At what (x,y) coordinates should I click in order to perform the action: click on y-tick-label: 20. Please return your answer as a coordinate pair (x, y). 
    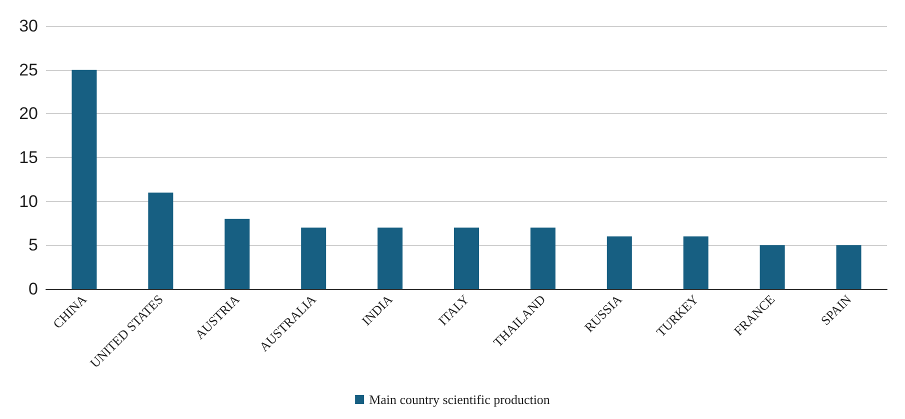
    Looking at the image, I should click on (28, 114).